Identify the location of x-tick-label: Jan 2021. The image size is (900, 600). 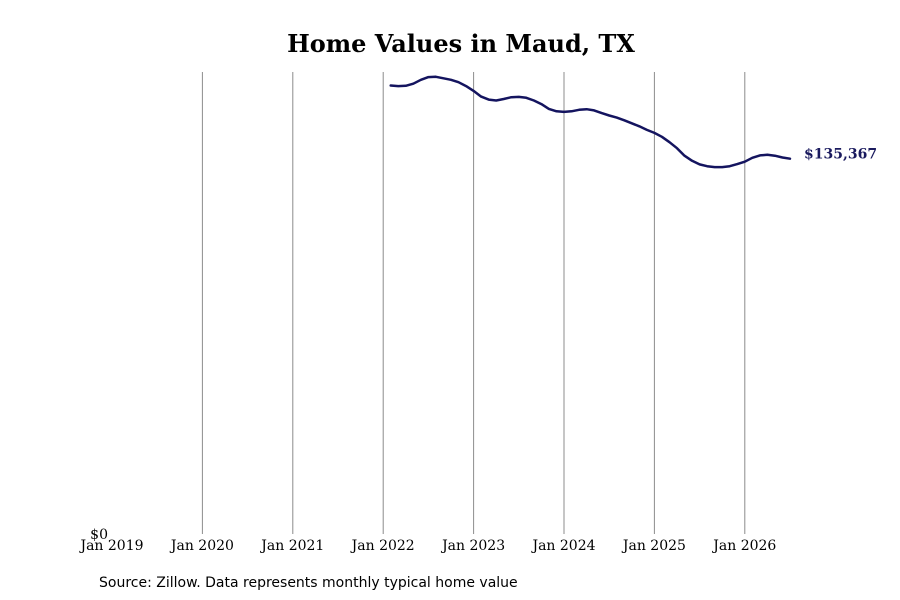
(291, 546).